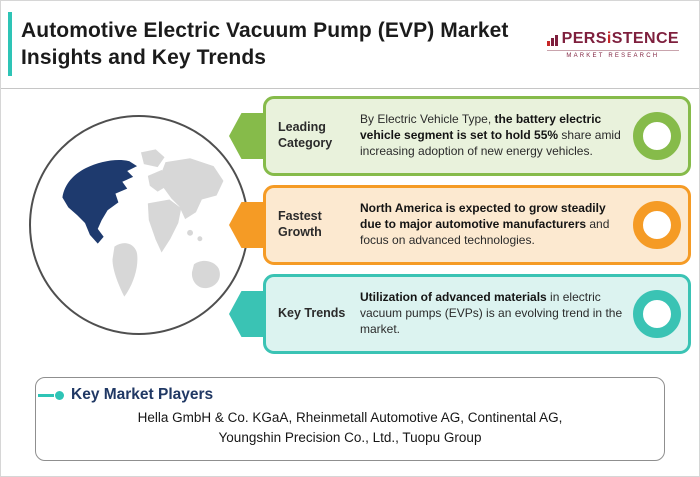 The height and width of the screenshot is (477, 700). Describe the element at coordinates (612, 54) in the screenshot. I see `logo-subtitle: MARKET RESEARCH` at that location.